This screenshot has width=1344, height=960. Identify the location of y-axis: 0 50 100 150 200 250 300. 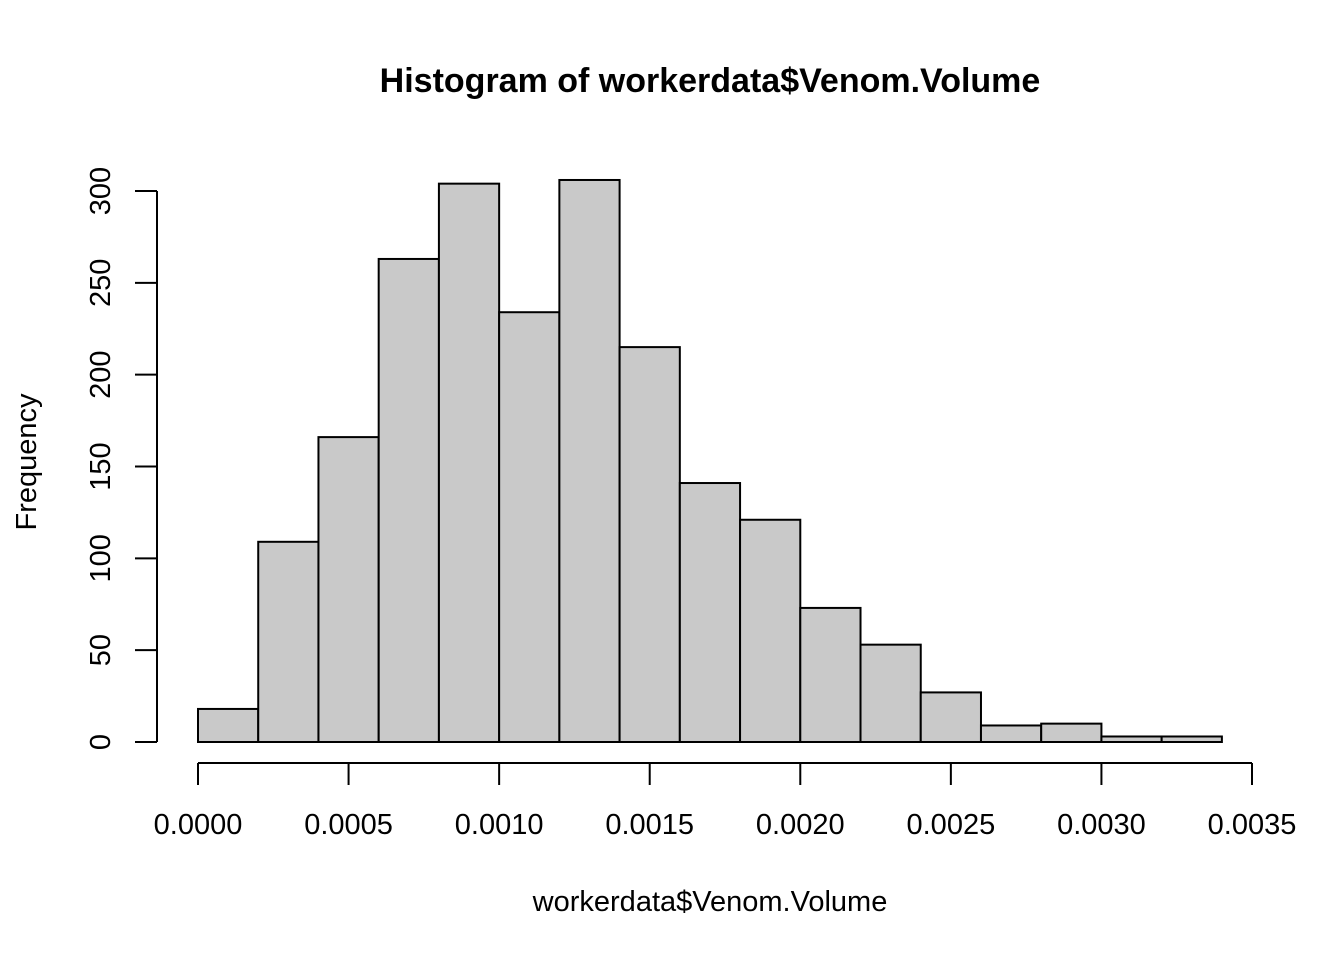
(121, 458).